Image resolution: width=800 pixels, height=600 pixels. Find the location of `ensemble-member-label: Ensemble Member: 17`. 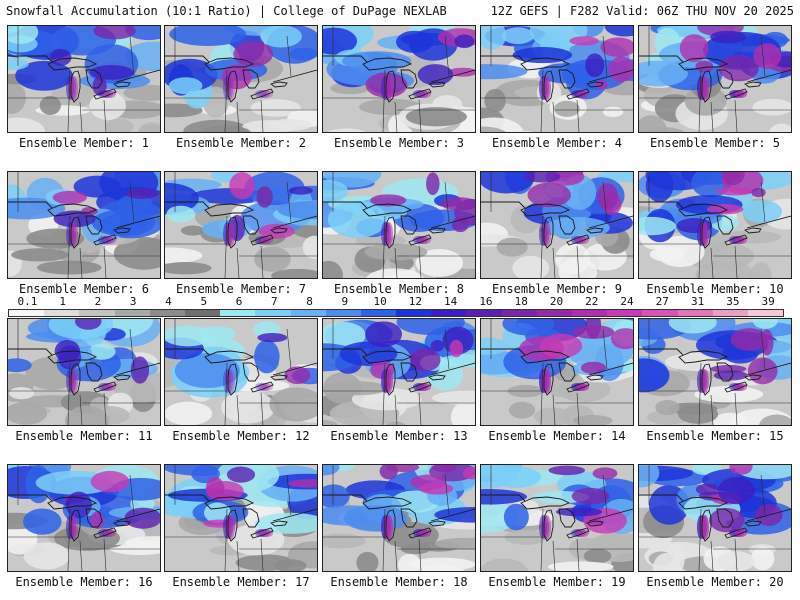

ensemble-member-label: Ensemble Member: 17 is located at coordinates (241, 582).